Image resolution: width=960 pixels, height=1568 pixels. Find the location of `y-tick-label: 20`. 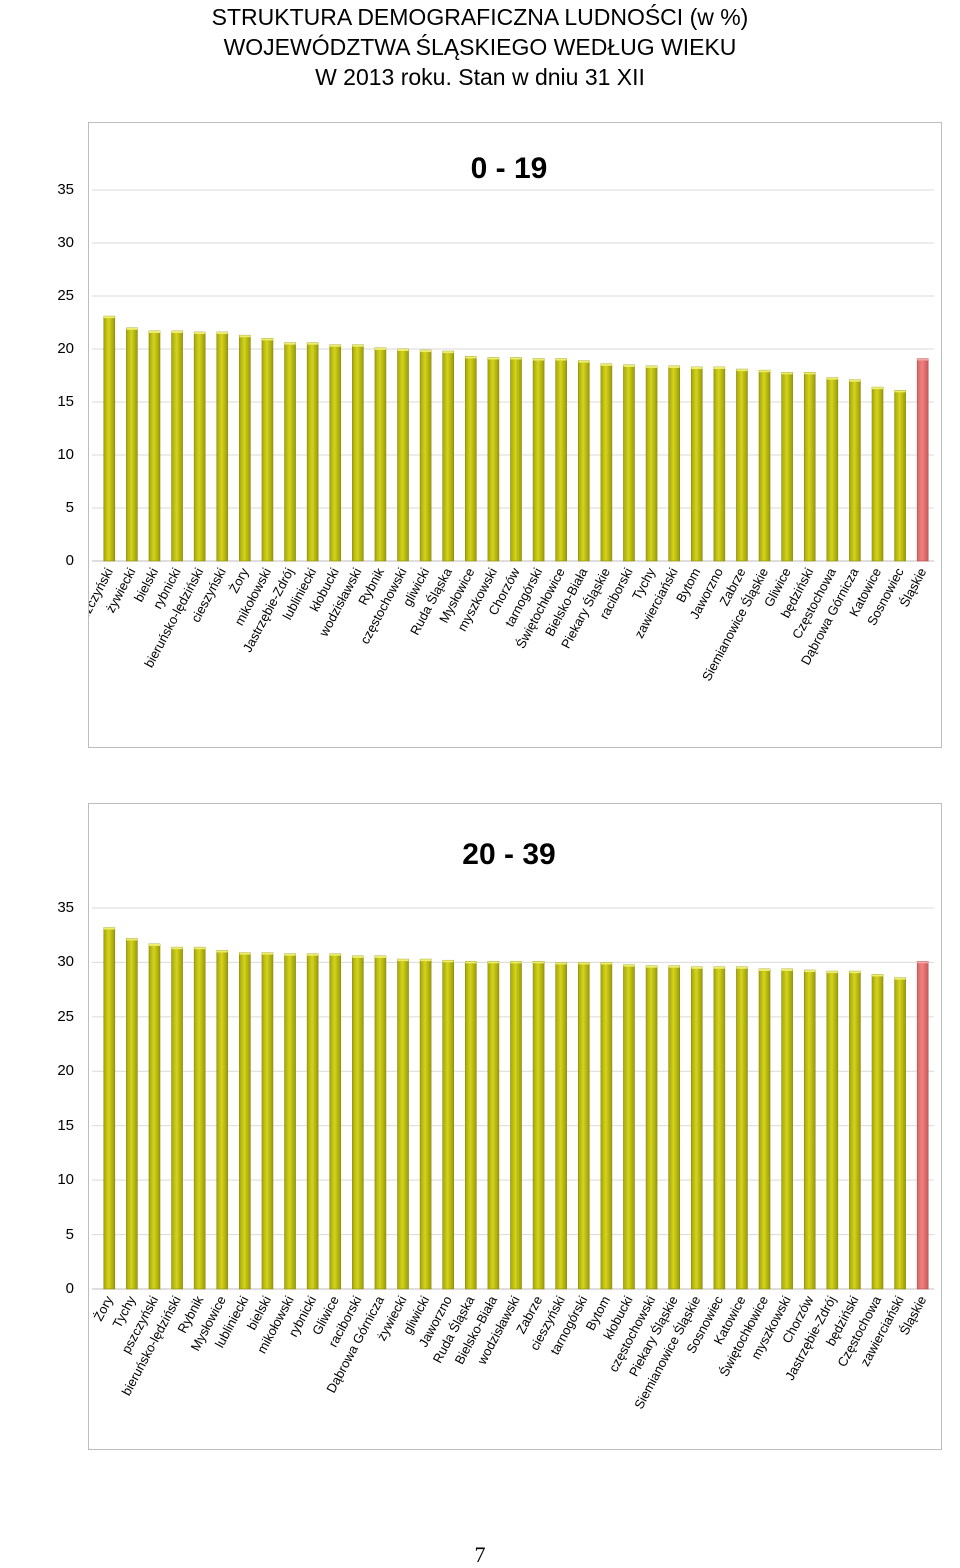

y-tick-label: 20 is located at coordinates (65, 1071).